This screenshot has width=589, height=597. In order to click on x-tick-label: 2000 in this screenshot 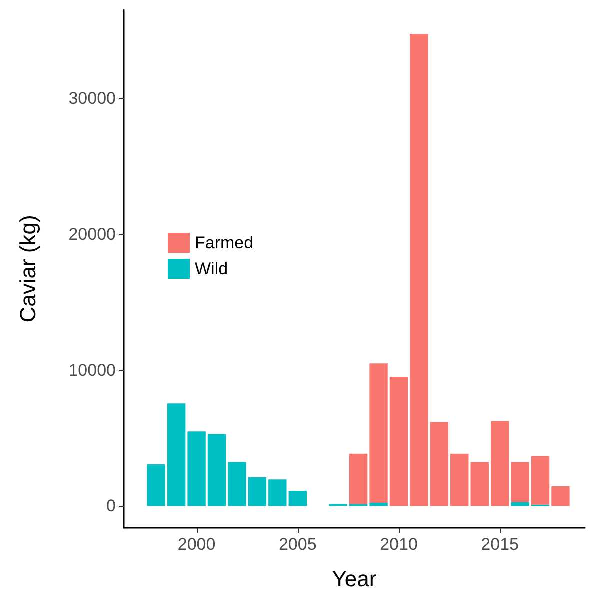, I will do `click(197, 544)`.